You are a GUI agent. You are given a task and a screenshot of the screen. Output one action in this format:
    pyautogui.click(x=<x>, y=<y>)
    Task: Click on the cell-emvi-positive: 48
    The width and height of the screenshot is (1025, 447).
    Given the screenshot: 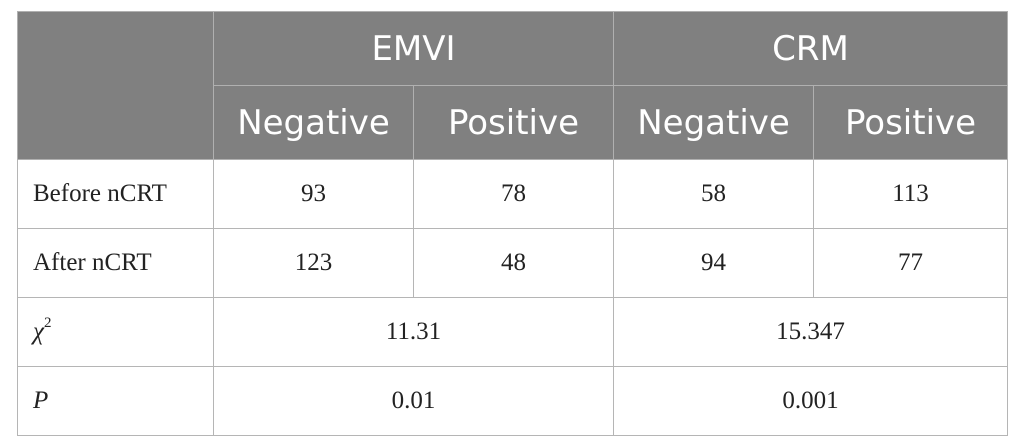 What is the action you would take?
    pyautogui.click(x=513, y=263)
    